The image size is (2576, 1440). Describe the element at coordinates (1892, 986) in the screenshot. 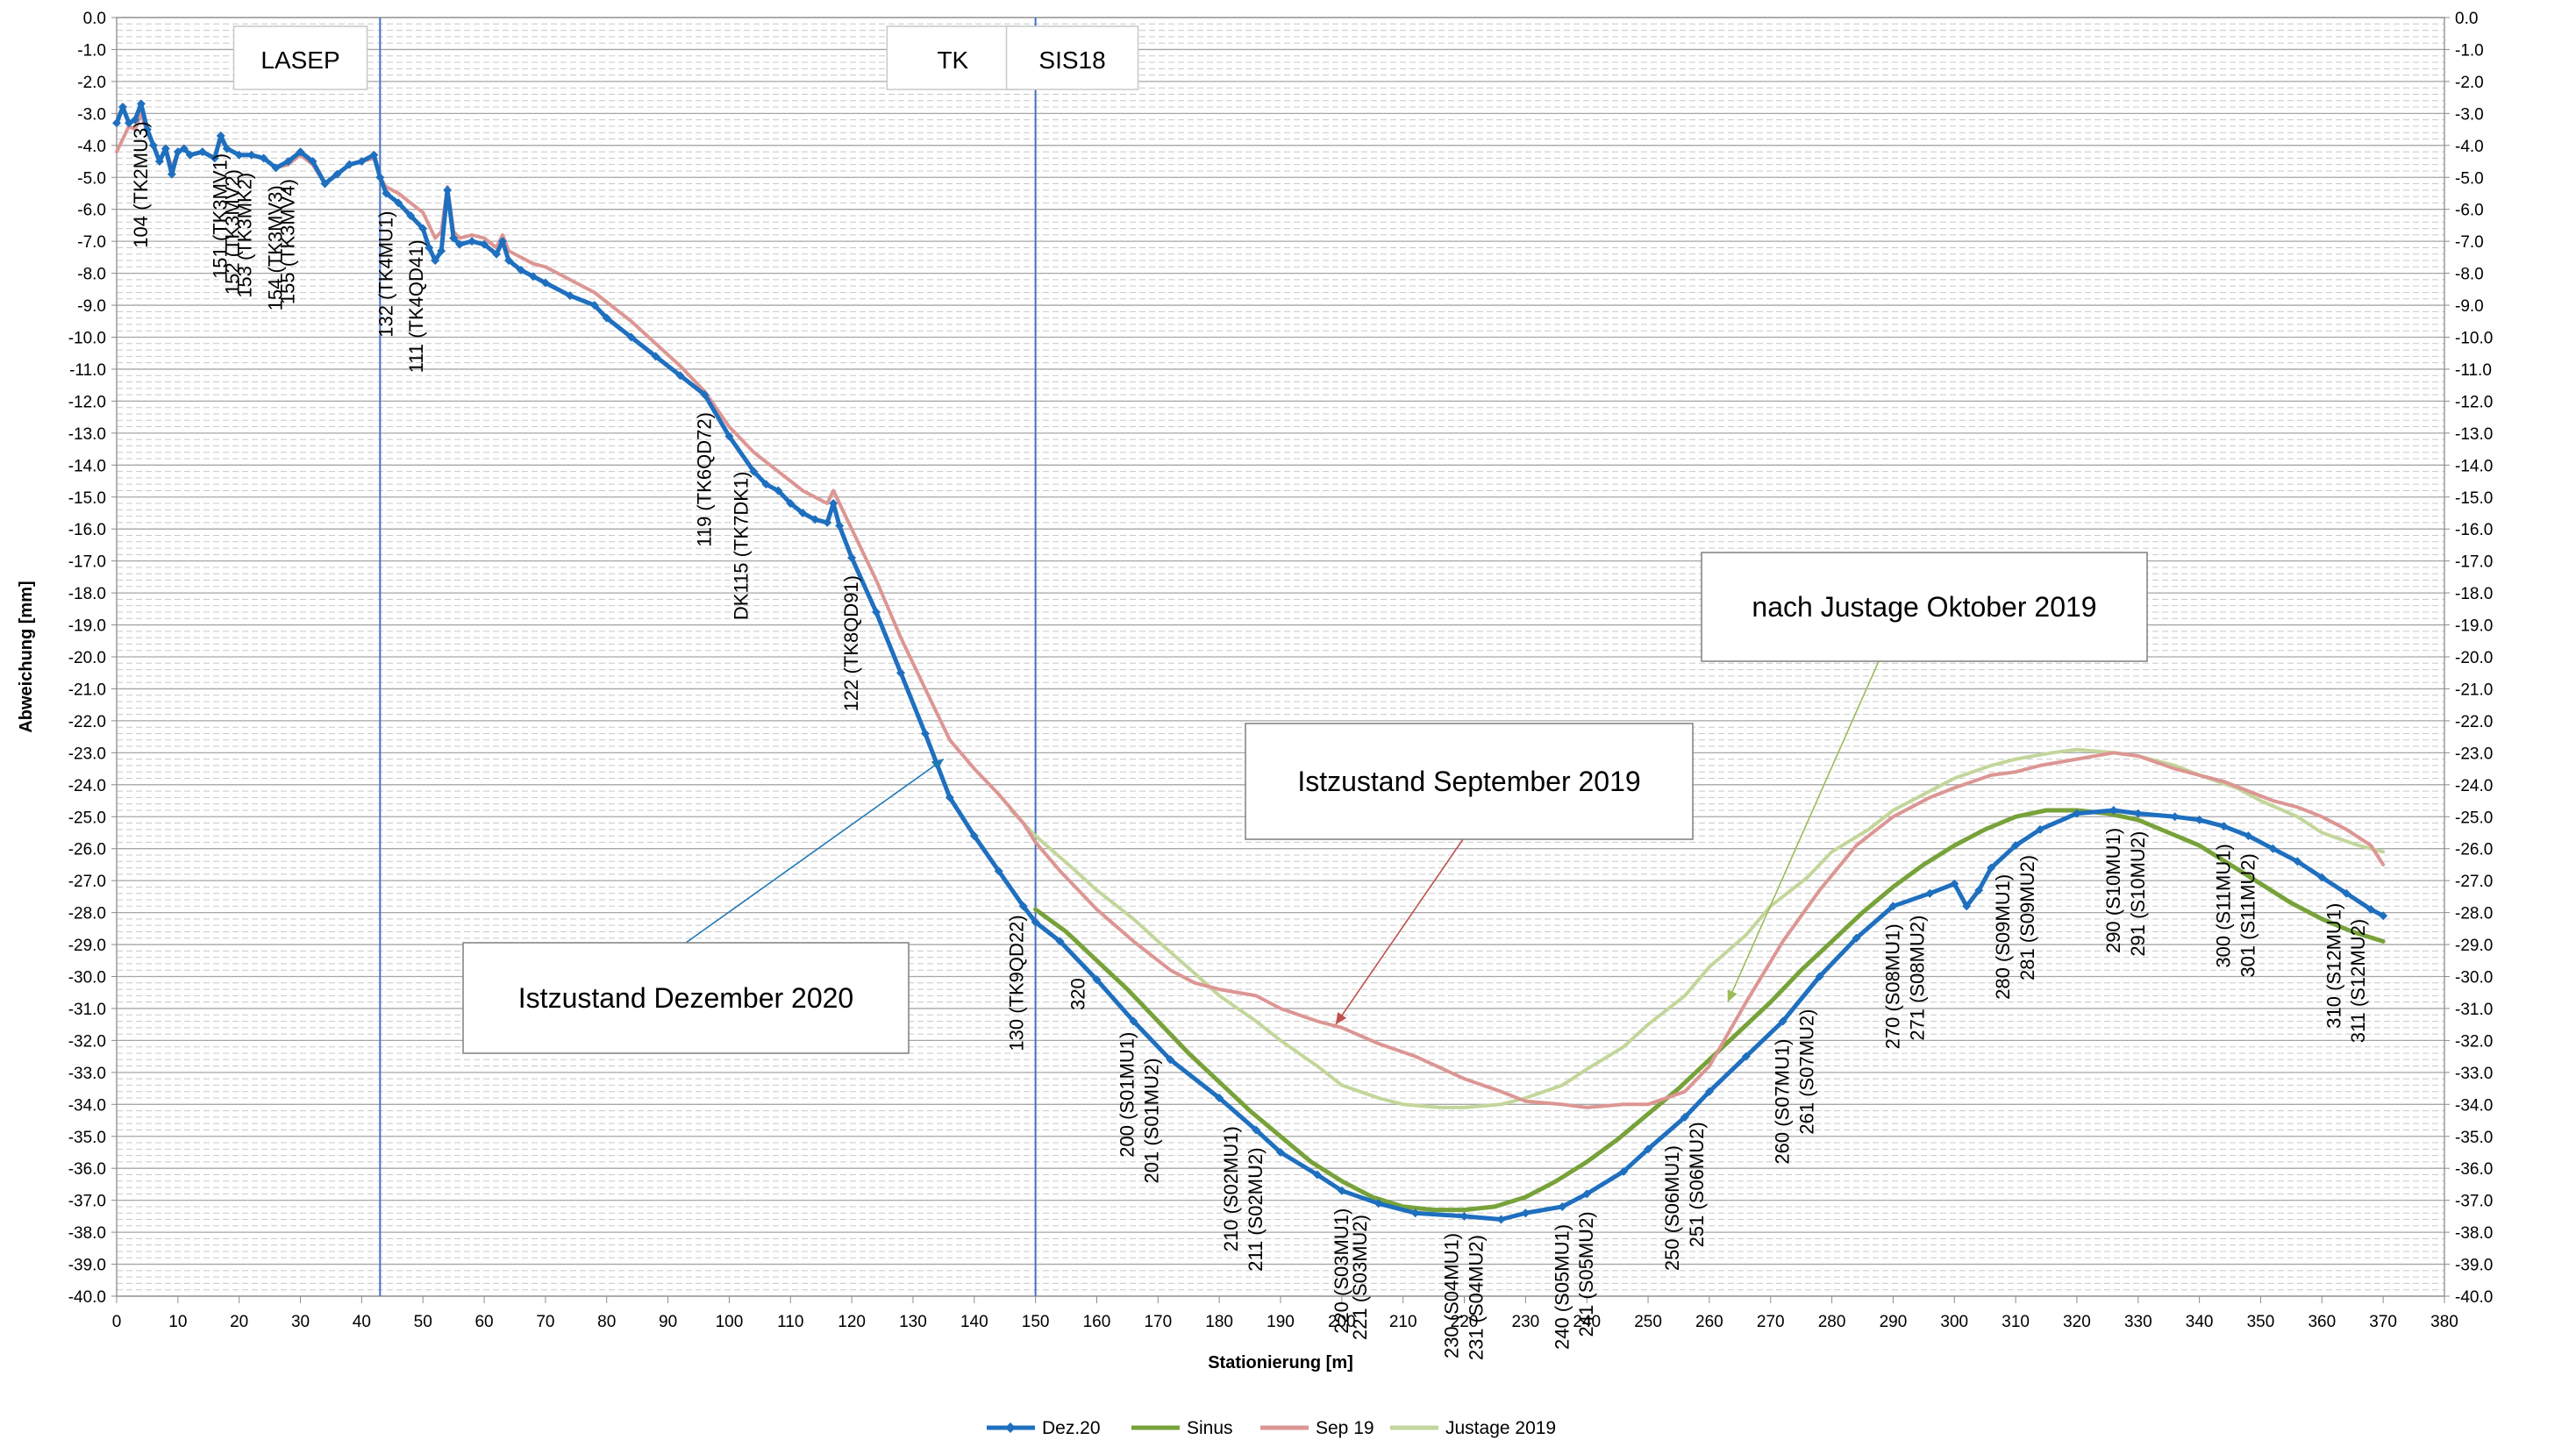

I see `point-label: 270 (S08MU1)` at that location.